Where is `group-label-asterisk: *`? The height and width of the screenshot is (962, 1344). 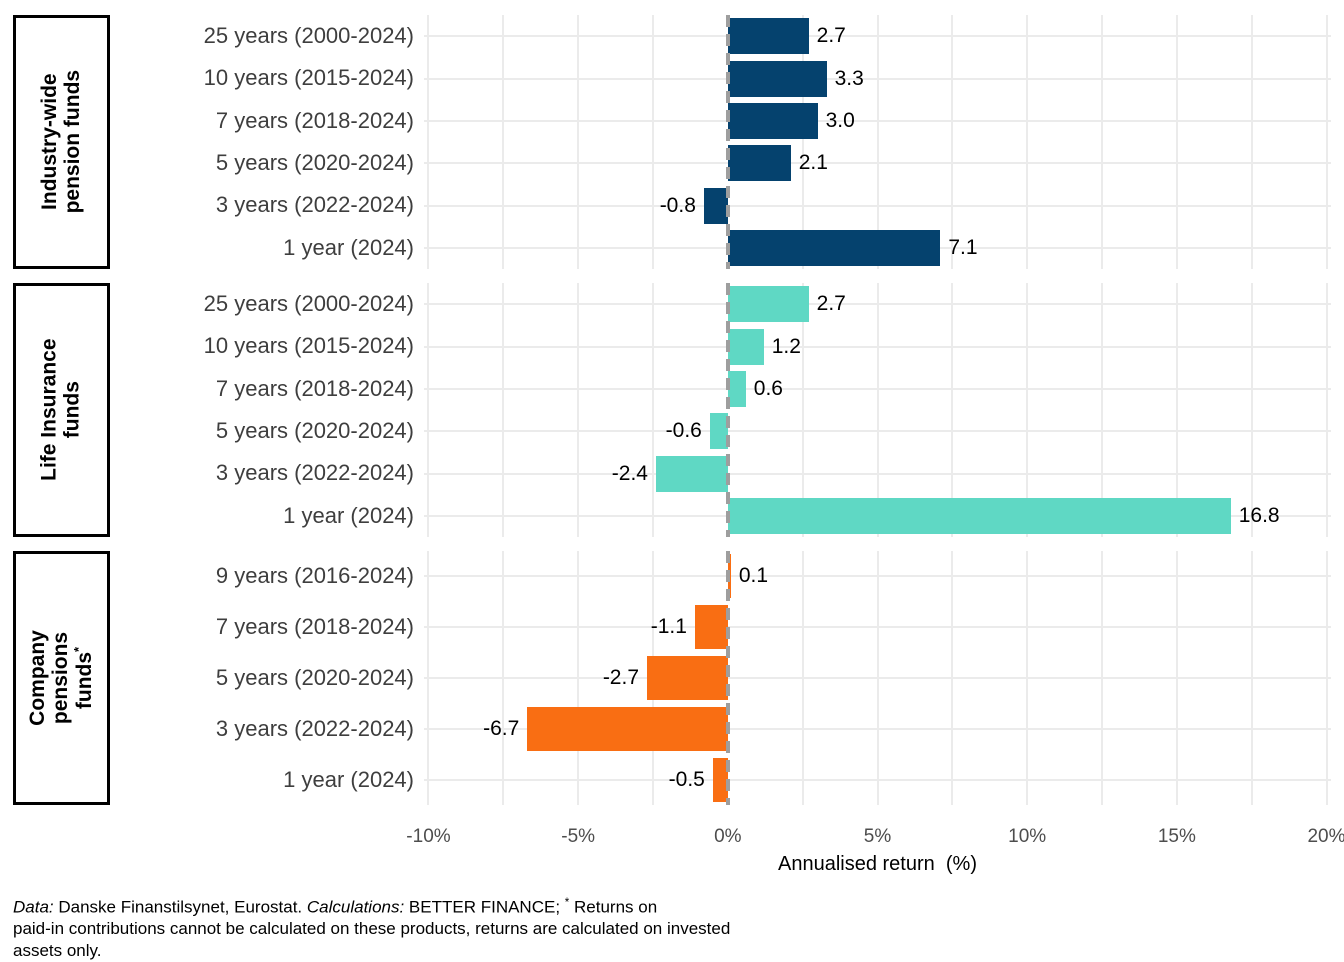
group-label-asterisk: * is located at coordinates (78, 649).